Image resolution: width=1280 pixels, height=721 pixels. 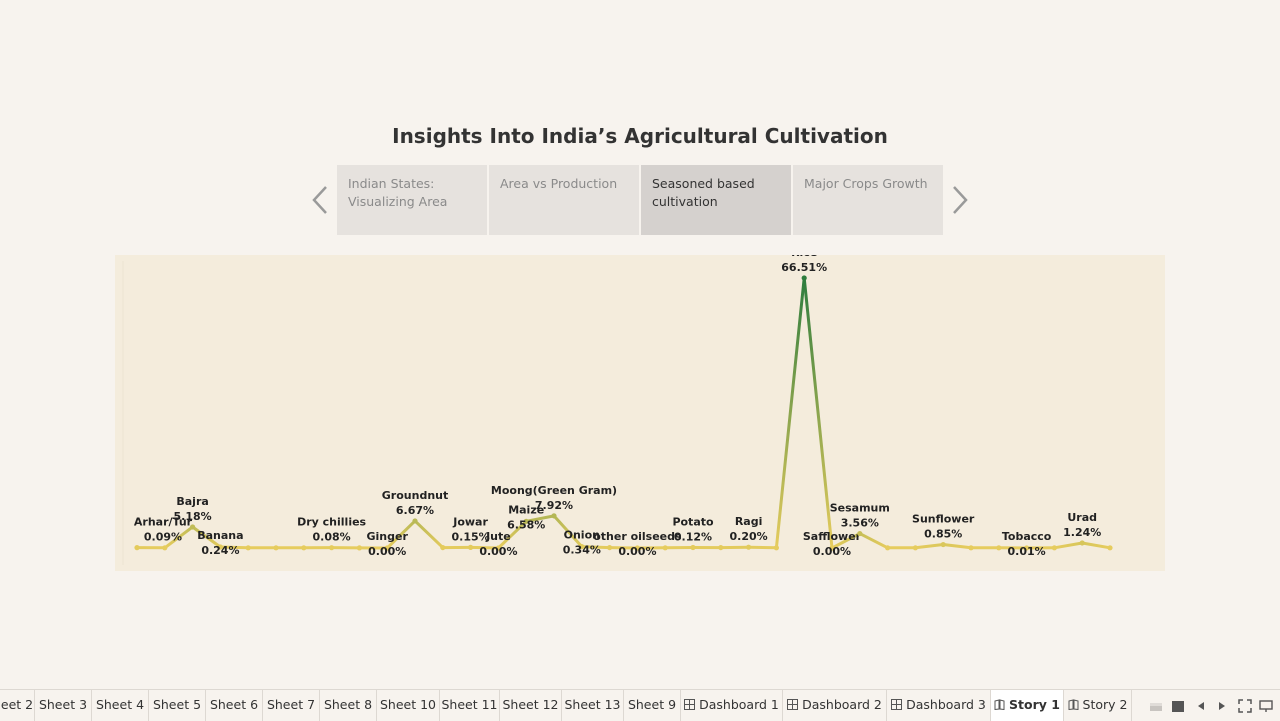 I want to click on story-point-indian-states: Indian States: Visualizing Area, so click(x=412, y=200).